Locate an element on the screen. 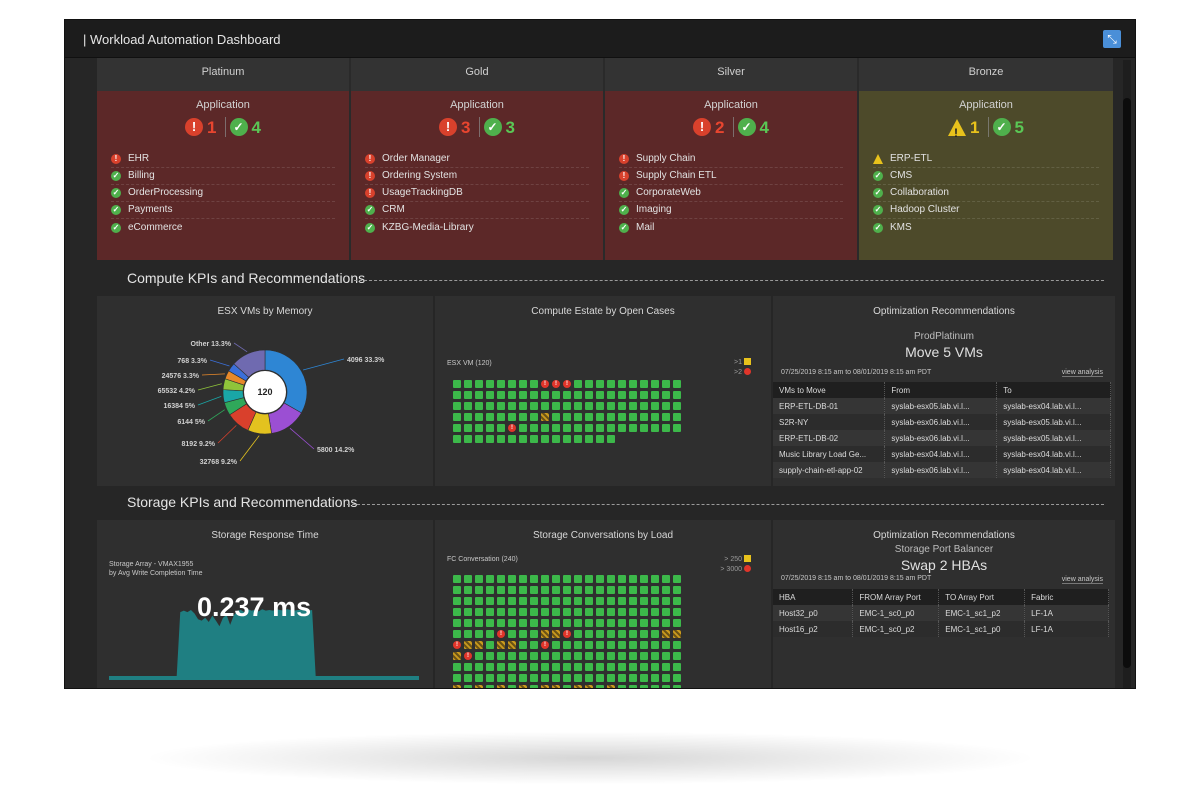 Image resolution: width=1180 pixels, height=800 pixels. column-header: FROM Array Port is located at coordinates (896, 597).